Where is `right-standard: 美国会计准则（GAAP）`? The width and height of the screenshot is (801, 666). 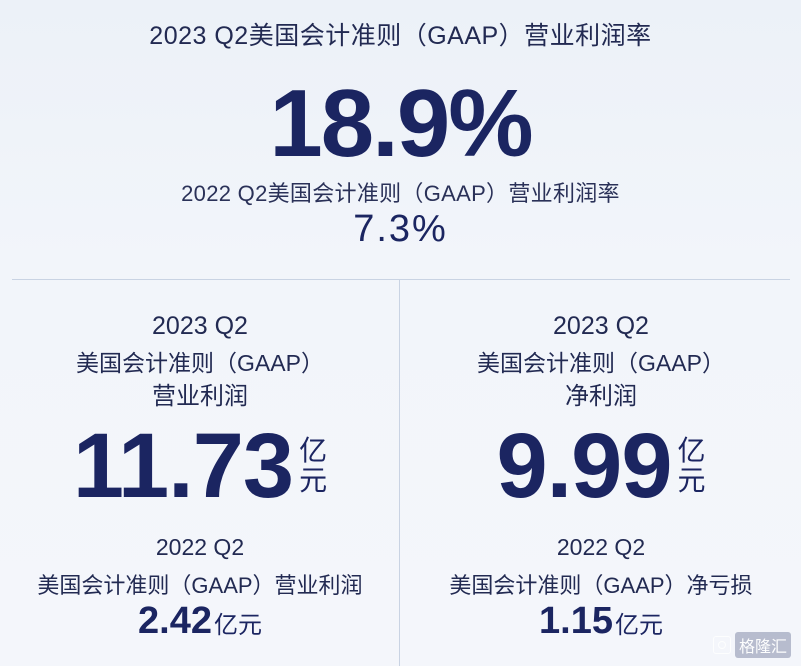
right-standard: 美国会计准则（GAAP） is located at coordinates (601, 363).